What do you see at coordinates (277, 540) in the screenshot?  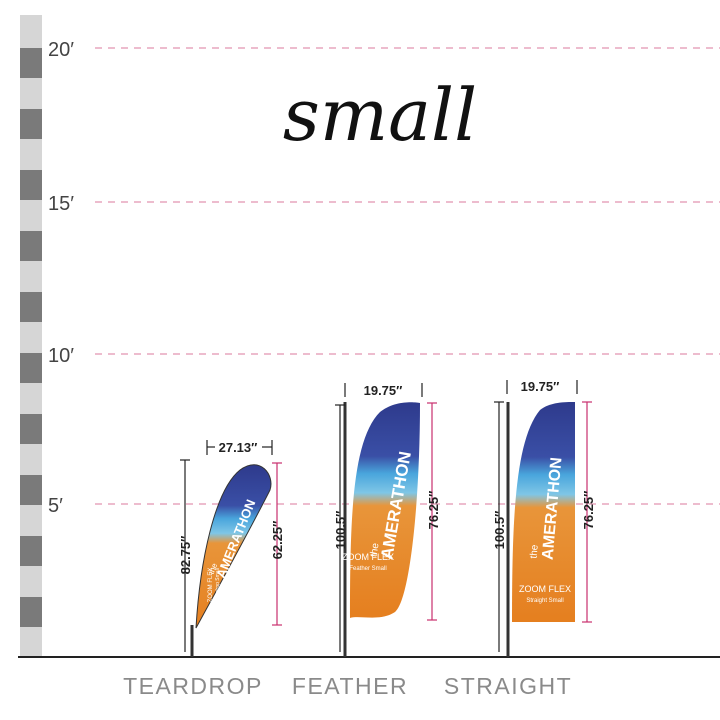 I see `flag-height-label: 62.25″` at bounding box center [277, 540].